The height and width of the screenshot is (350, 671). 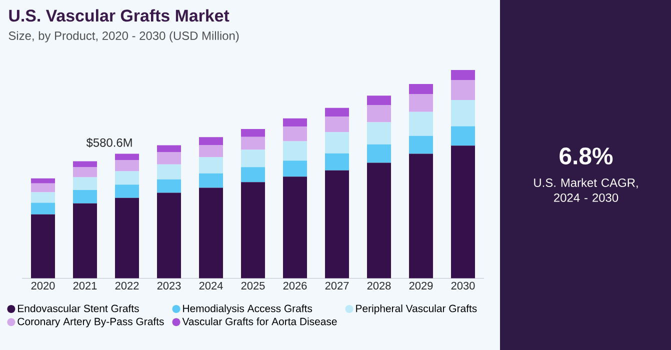 I want to click on legend-label: Coronary Artery By-Pass Grafts, so click(x=91, y=323).